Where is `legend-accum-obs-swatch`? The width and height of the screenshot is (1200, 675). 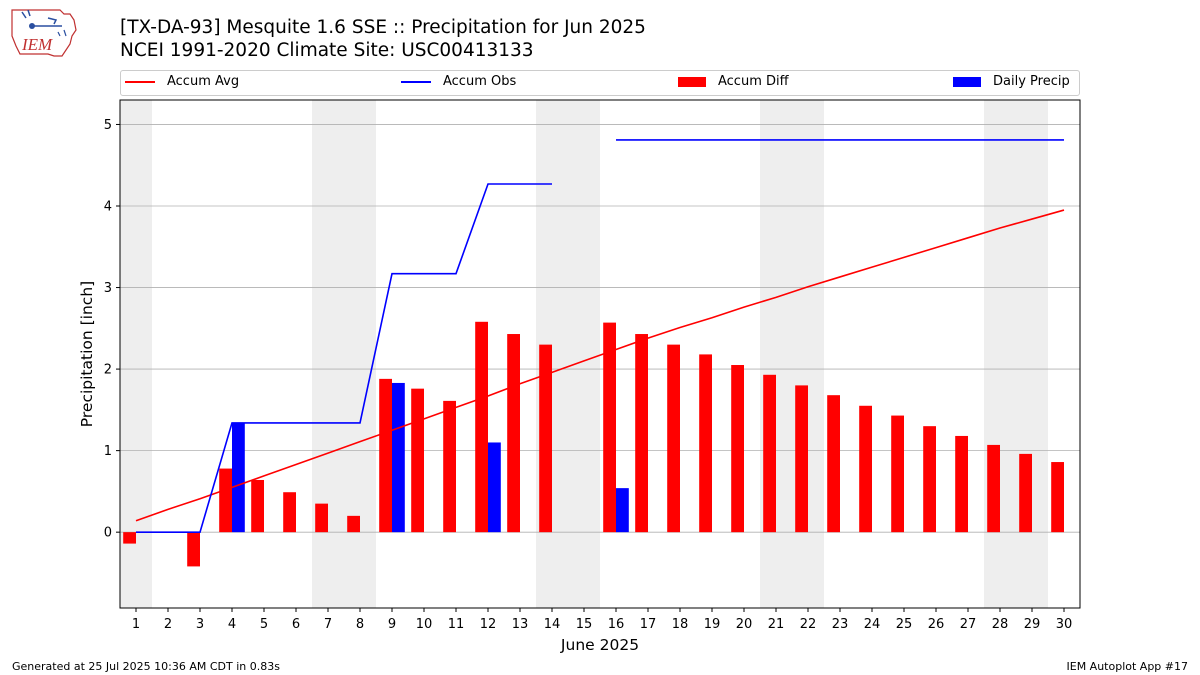
legend-accum-obs-swatch is located at coordinates (416, 81).